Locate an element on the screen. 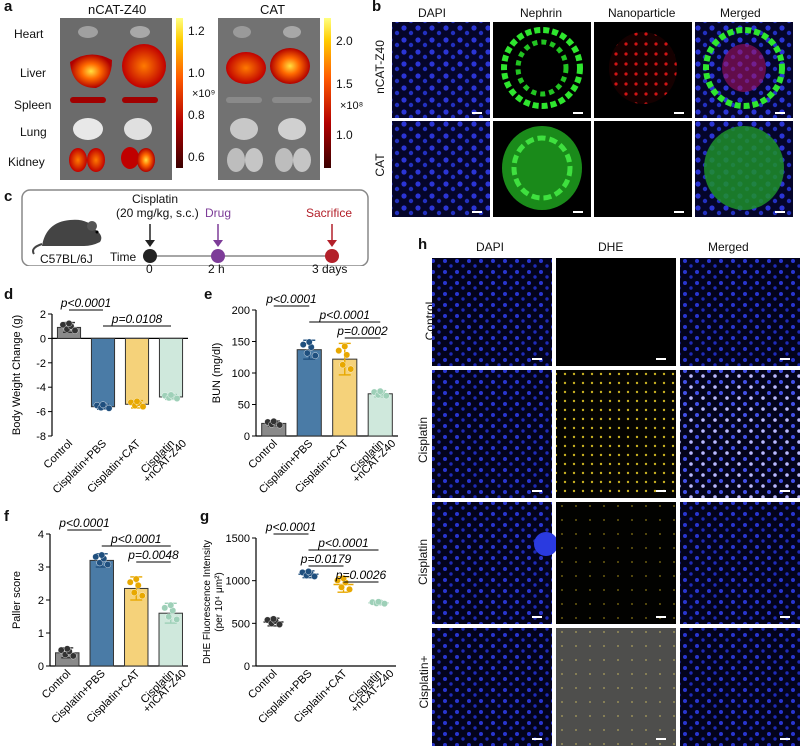 The image size is (800, 746). y-tick-label: 50 is located at coordinates (244, 406).